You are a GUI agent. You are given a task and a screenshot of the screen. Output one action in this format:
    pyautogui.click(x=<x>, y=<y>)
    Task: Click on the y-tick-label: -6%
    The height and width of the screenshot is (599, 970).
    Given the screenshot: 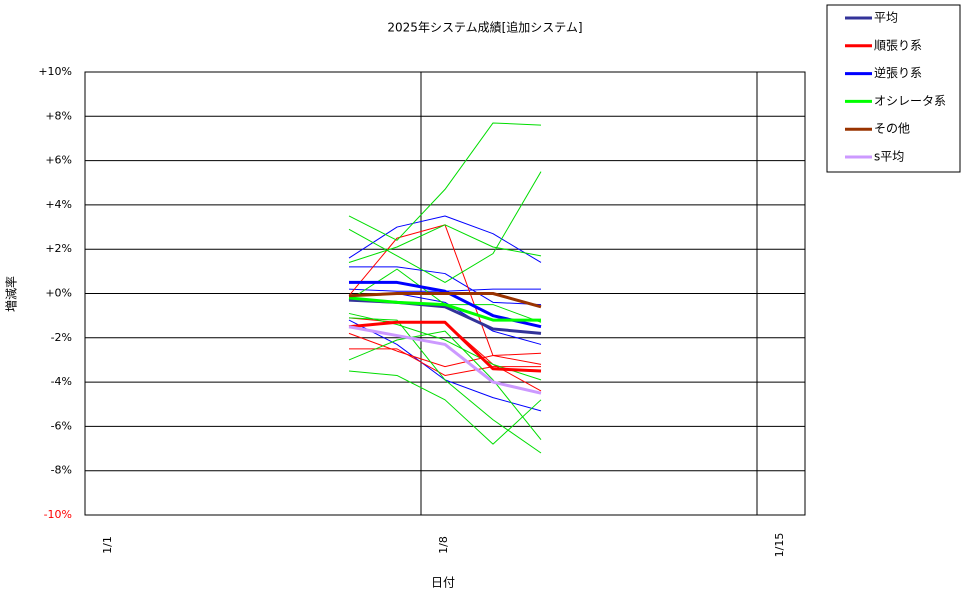 What is the action you would take?
    pyautogui.click(x=61, y=425)
    